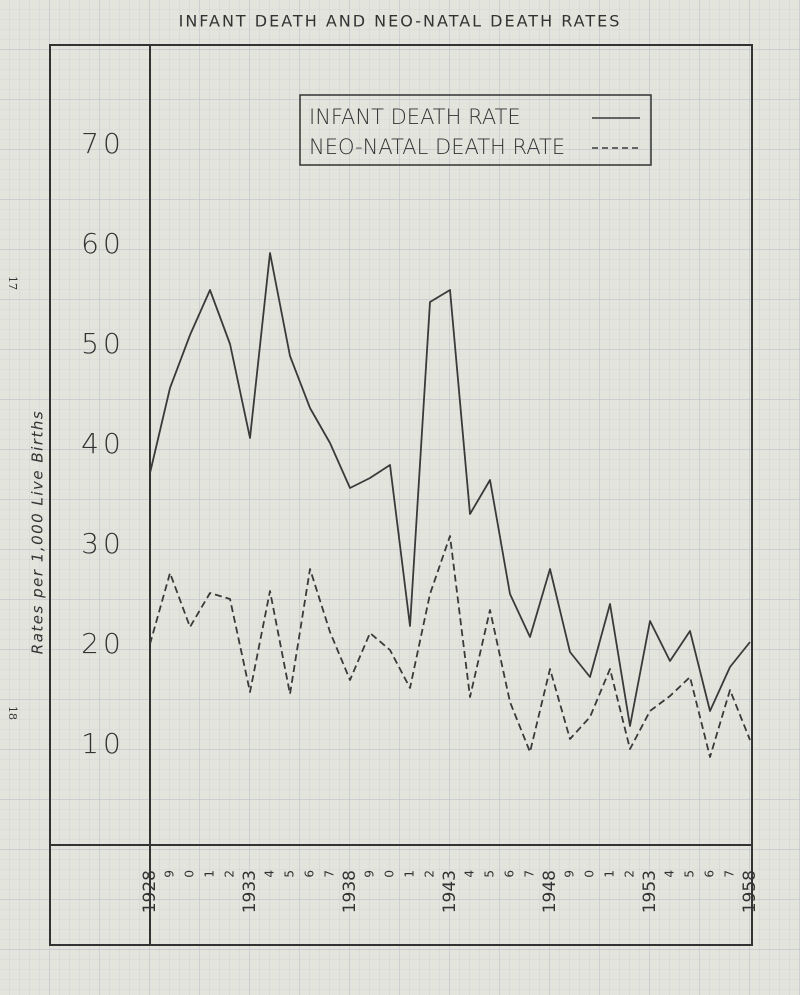 The height and width of the screenshot is (995, 800). I want to click on y-tick-label: 70, so click(103, 143).